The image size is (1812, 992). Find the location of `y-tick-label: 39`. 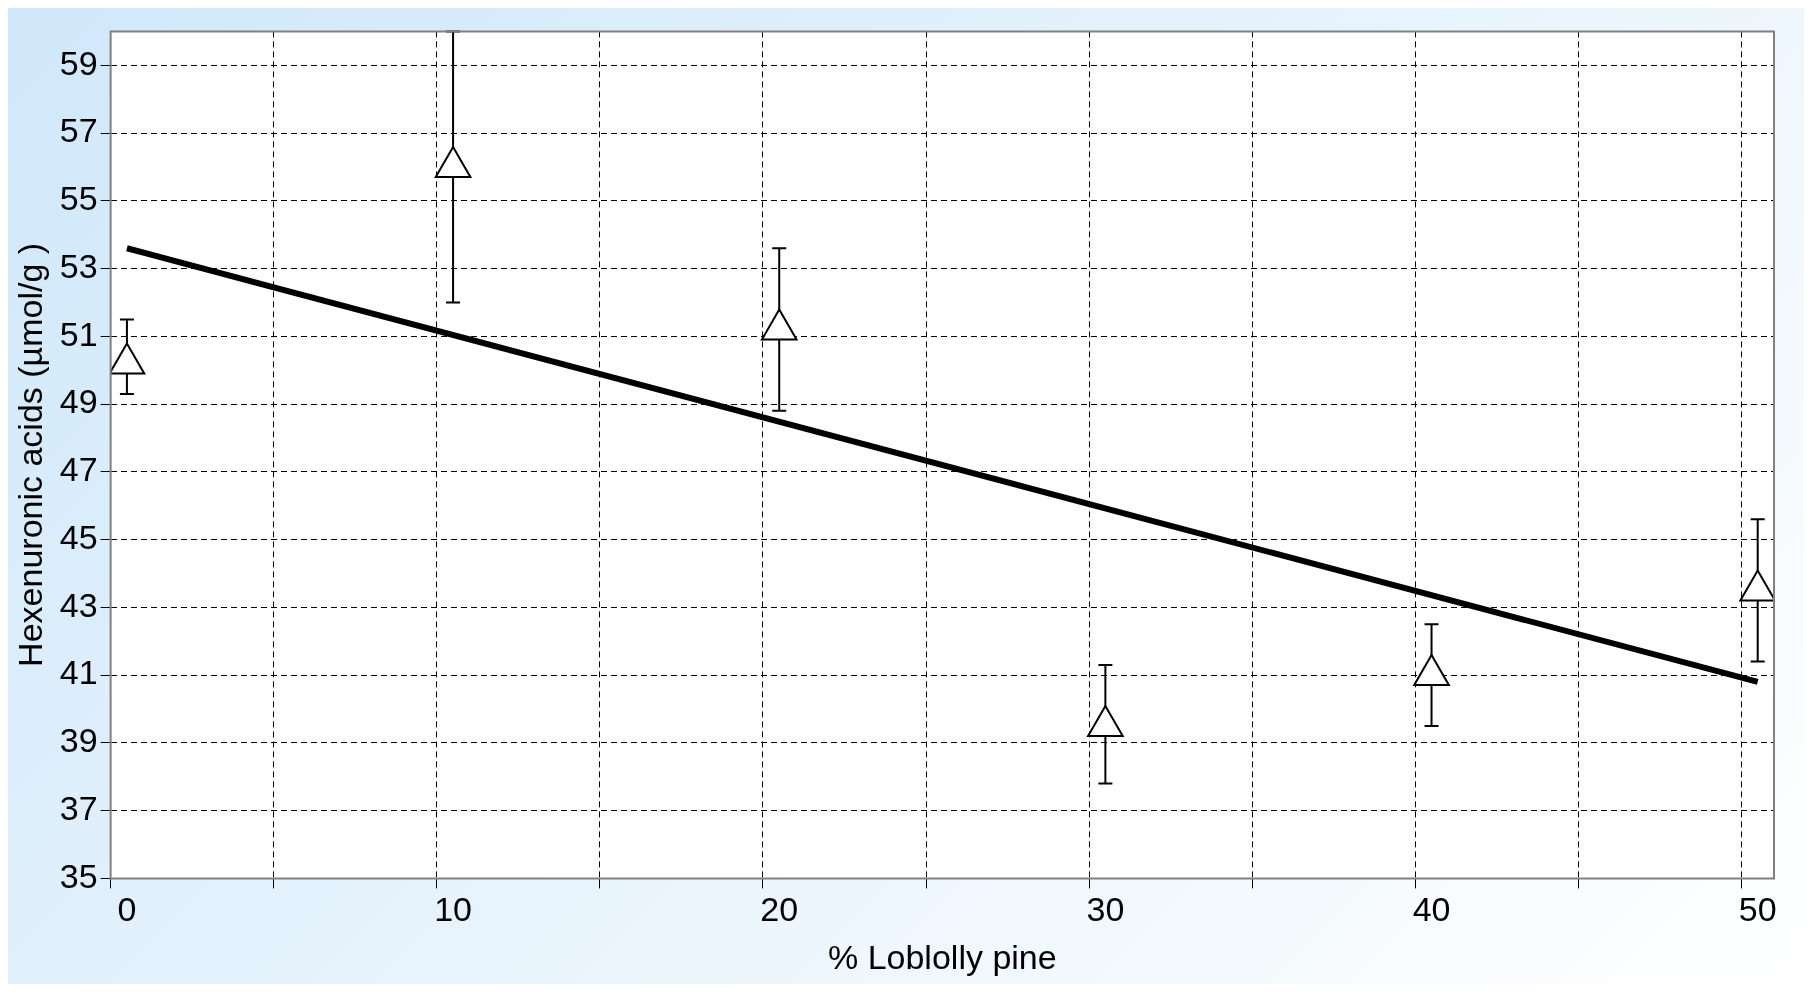

y-tick-label: 39 is located at coordinates (78, 740).